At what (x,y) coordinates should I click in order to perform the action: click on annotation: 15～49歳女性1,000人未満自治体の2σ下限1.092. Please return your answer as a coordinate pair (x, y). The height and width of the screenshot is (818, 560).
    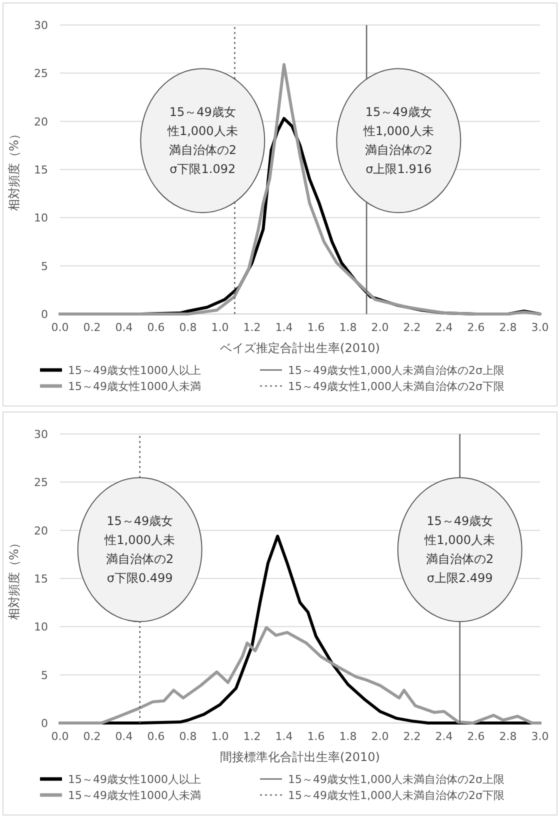
    Looking at the image, I should click on (202, 140).